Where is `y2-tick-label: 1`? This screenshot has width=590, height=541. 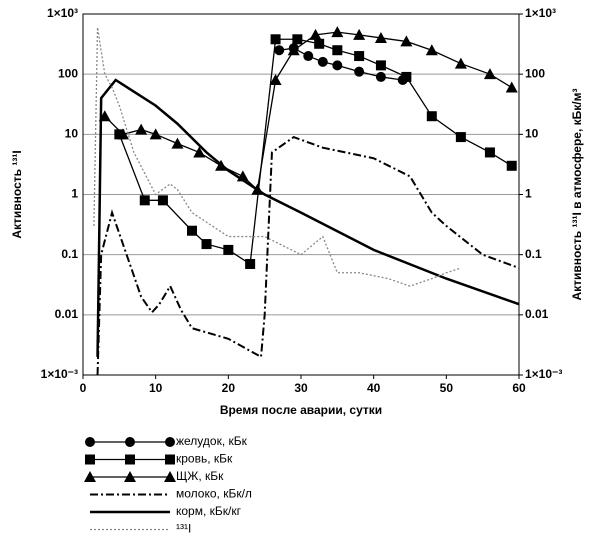
y2-tick-label: 1 is located at coordinates (528, 194).